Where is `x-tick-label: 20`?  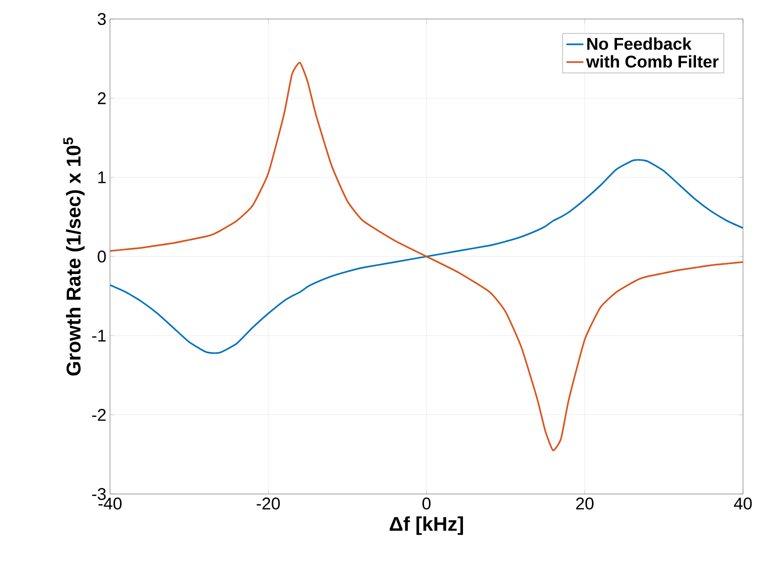 x-tick-label: 20 is located at coordinates (585, 504).